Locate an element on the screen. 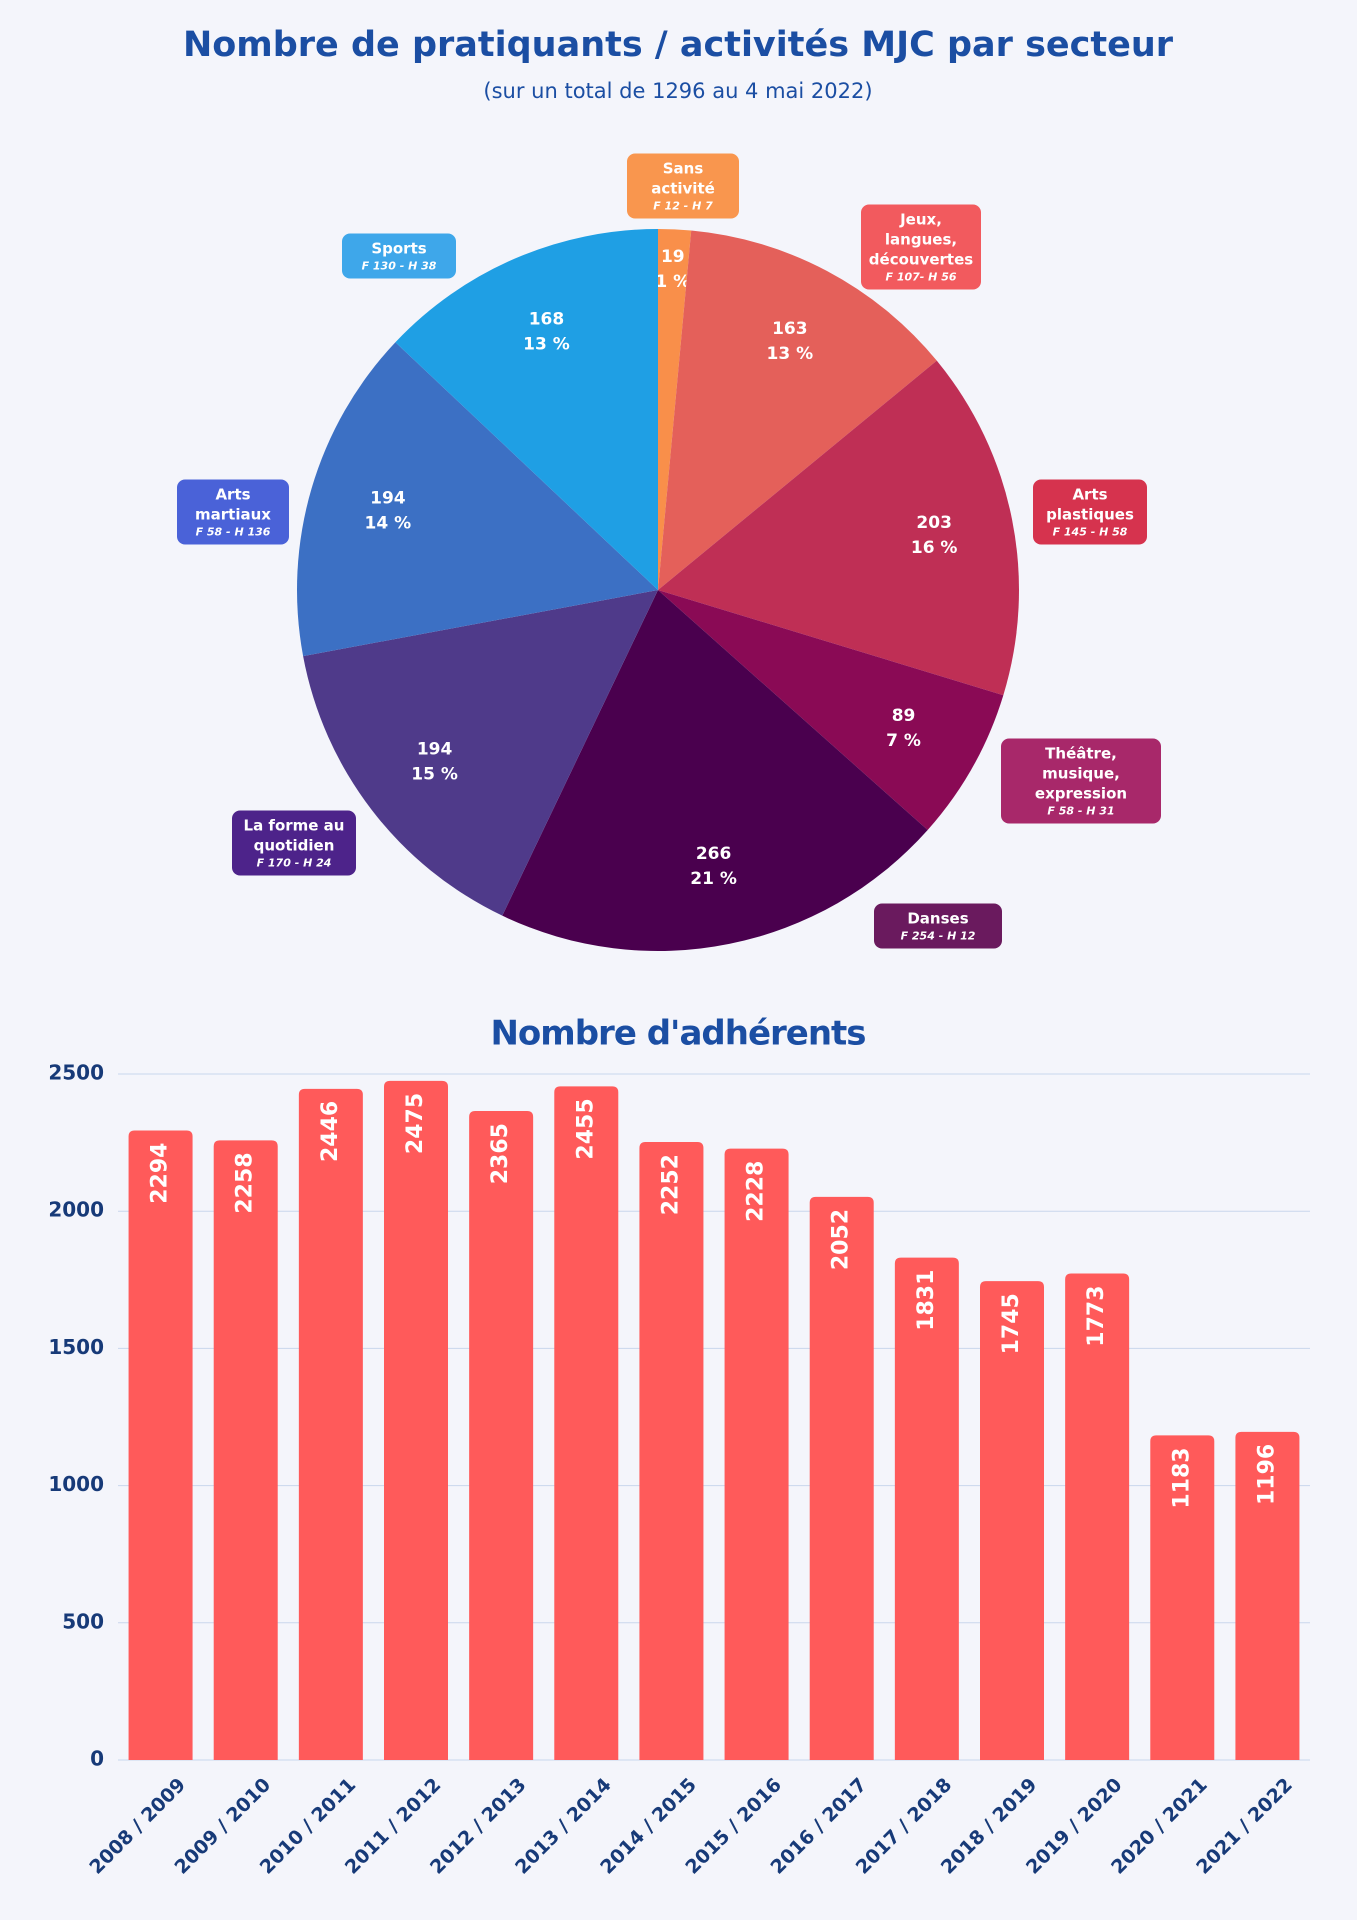 The width and height of the screenshot is (1357, 1920). bar-value-label: 2446 is located at coordinates (330, 1131).